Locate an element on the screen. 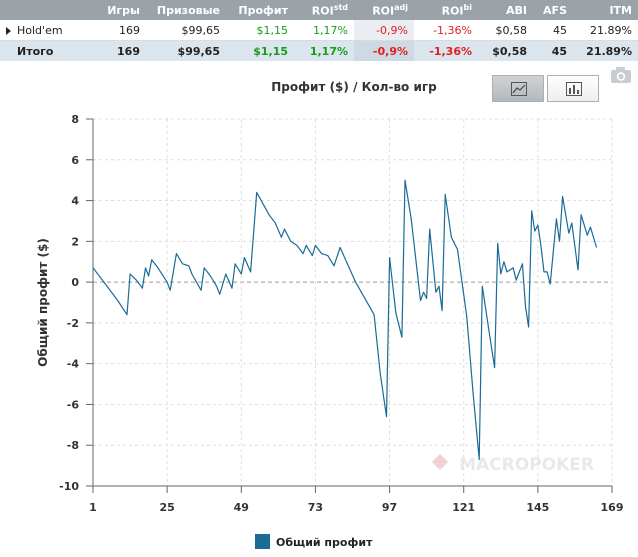 The height and width of the screenshot is (557, 638). x-tick-label: 25 is located at coordinates (166, 507).